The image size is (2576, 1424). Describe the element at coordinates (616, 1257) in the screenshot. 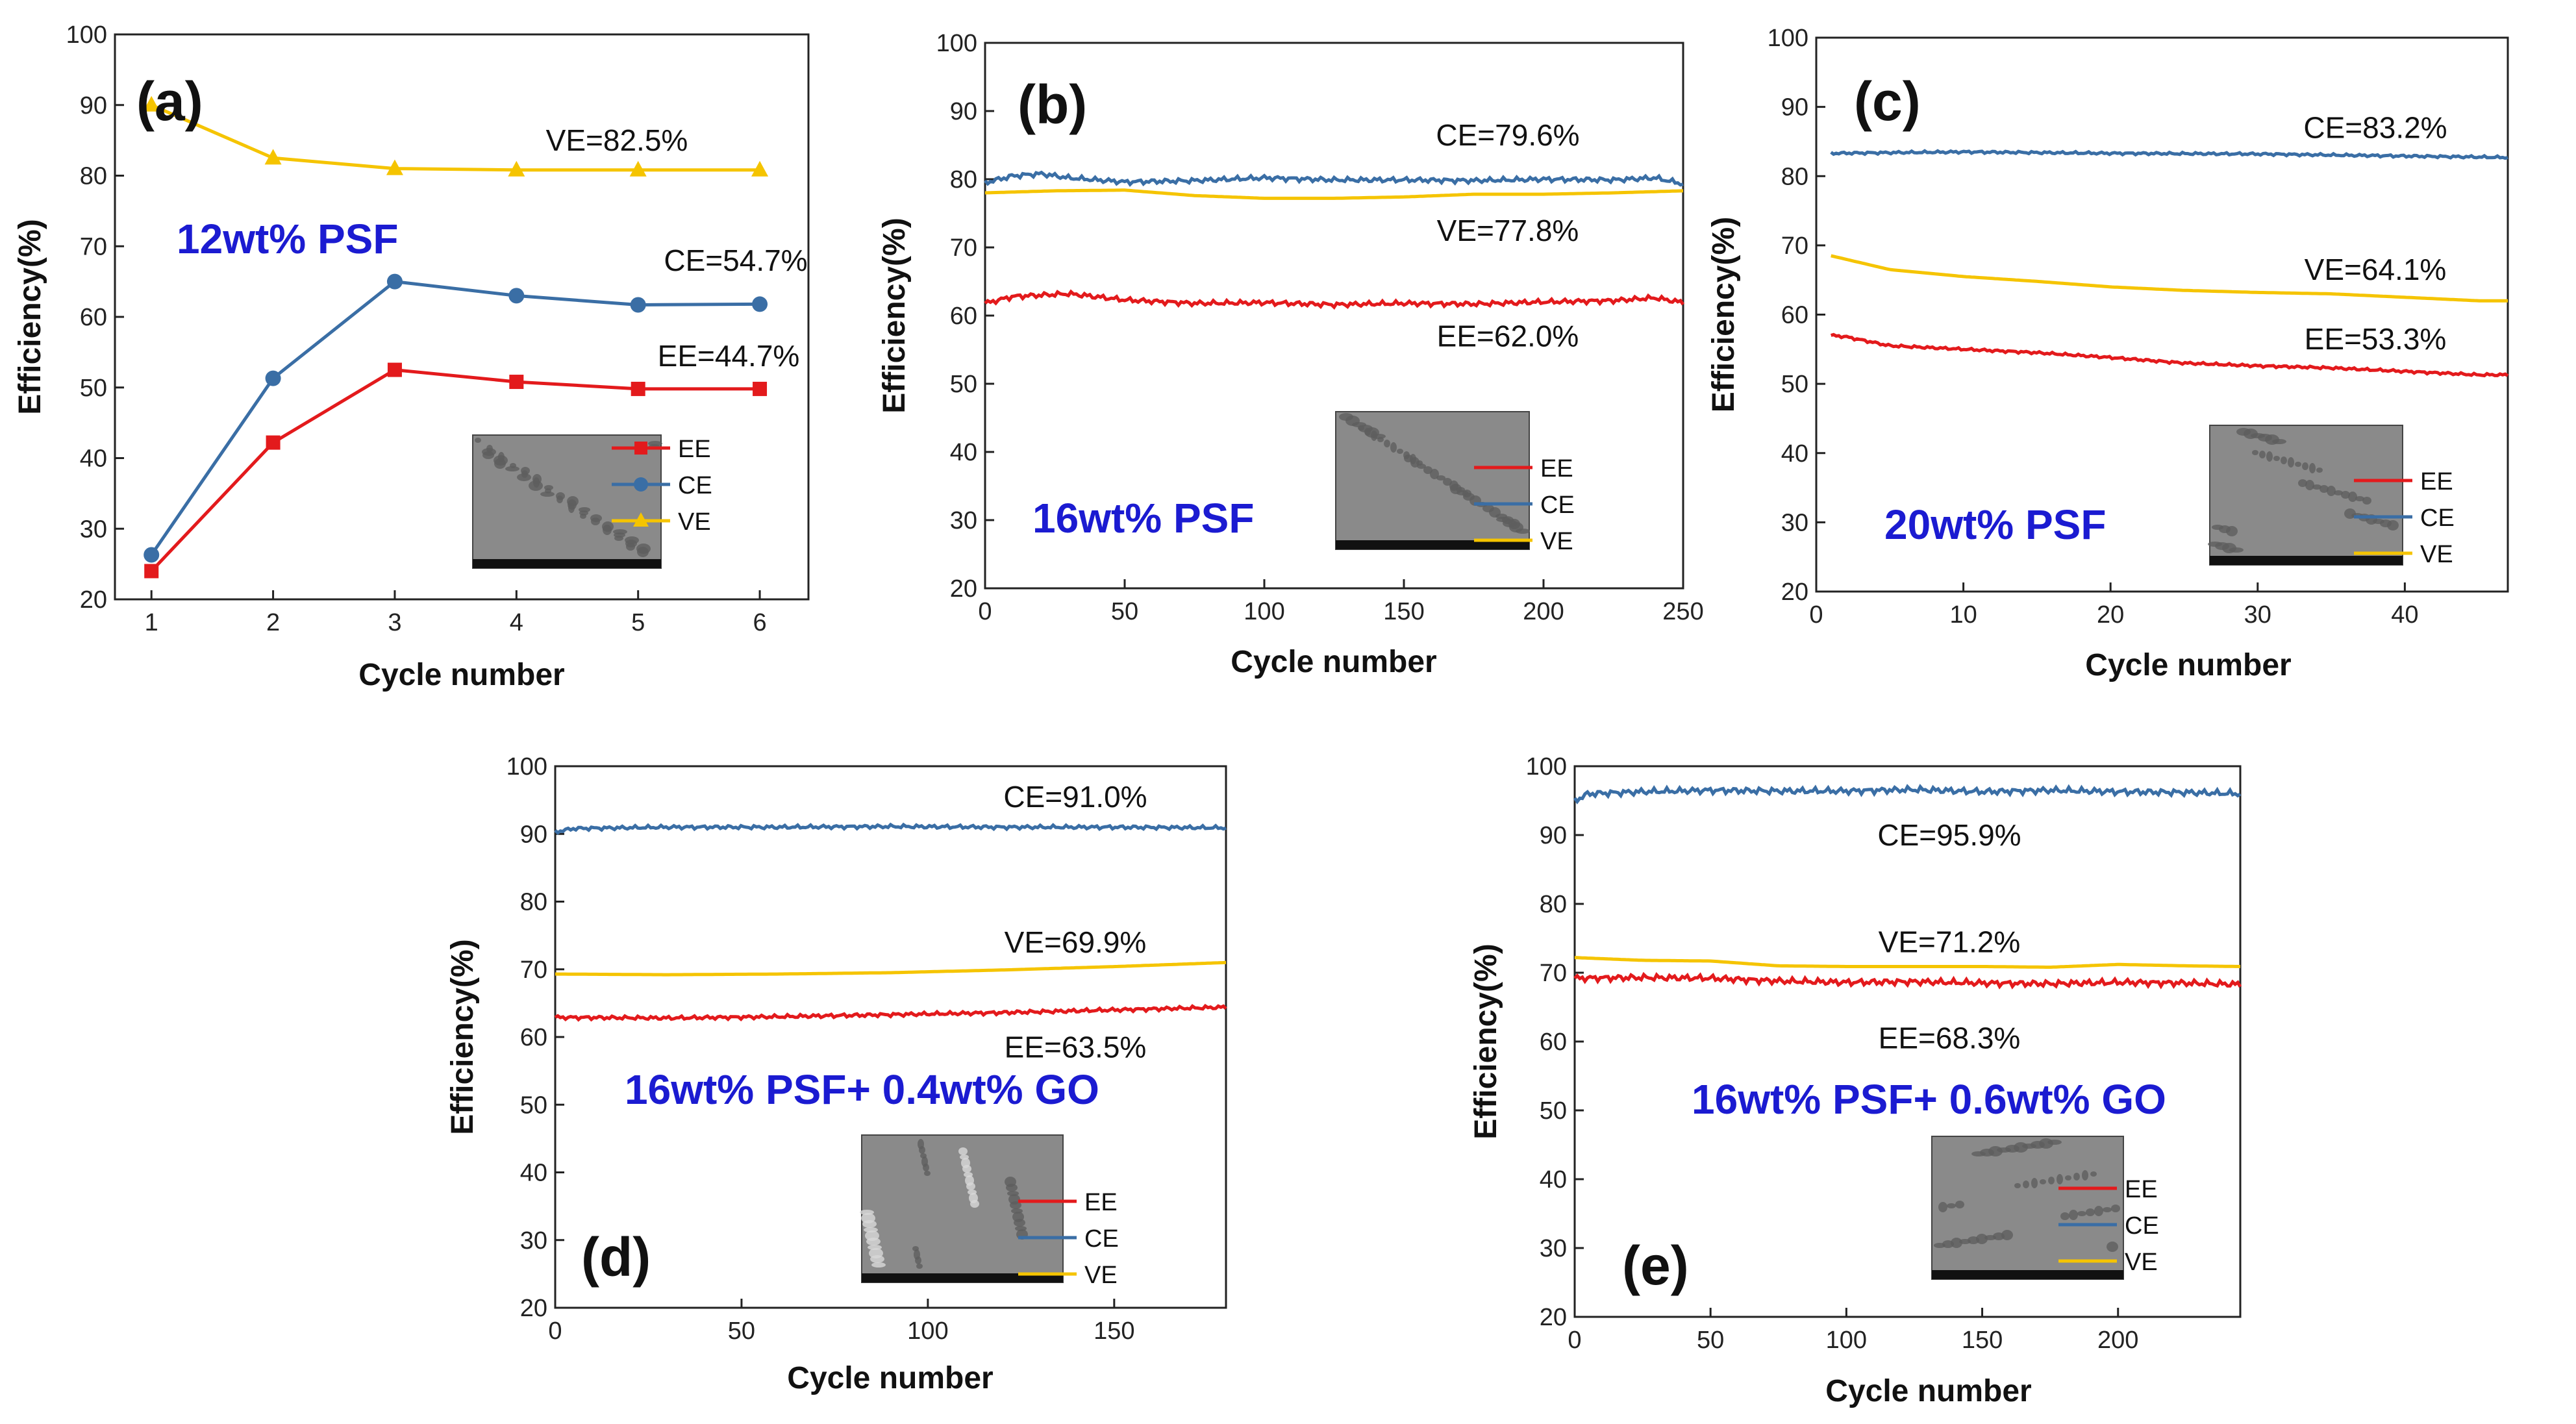

I see `panel-label: (d)` at that location.